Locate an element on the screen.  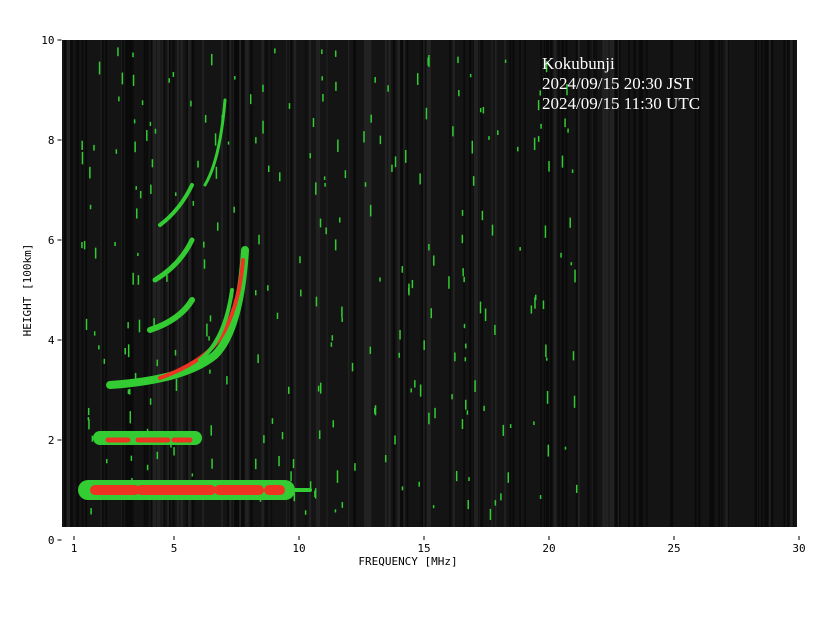
y-tick-label: 4 is located at coordinates (51, 340).